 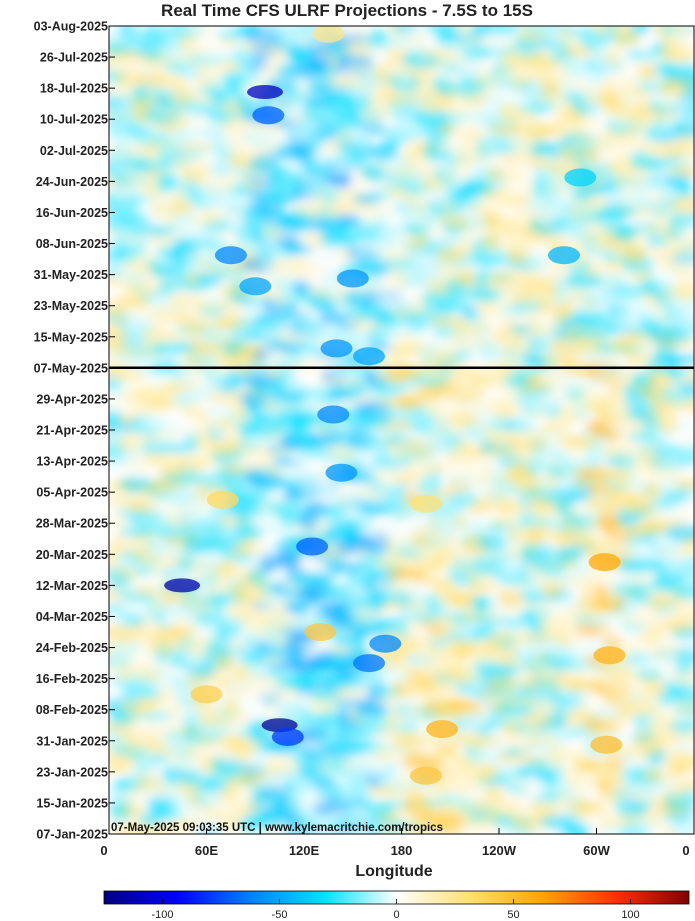 I want to click on colorbar-tick-label: 100, so click(x=630, y=915).